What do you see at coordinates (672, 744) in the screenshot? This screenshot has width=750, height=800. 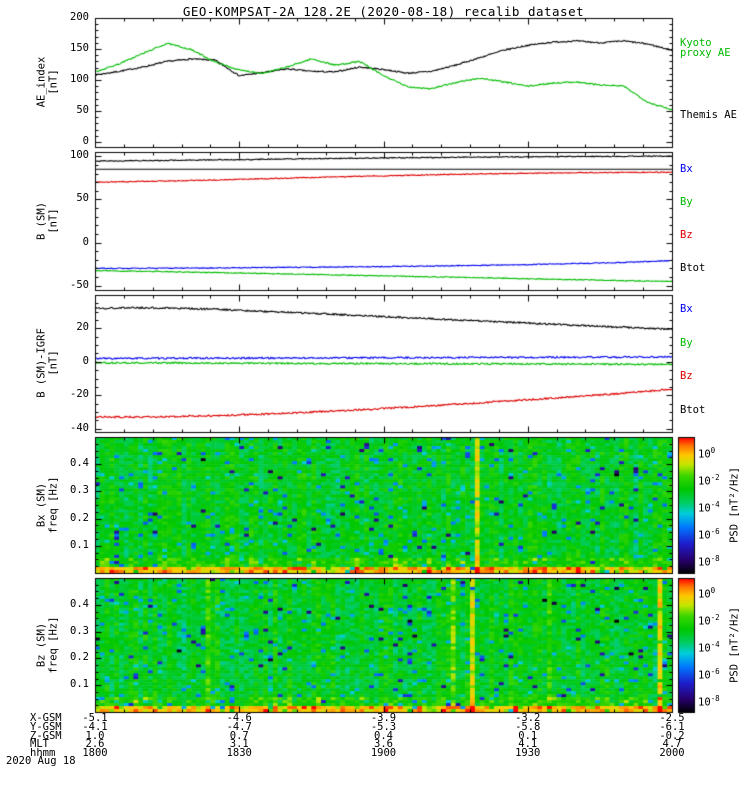 I see `axis-row-value: 4.7` at bounding box center [672, 744].